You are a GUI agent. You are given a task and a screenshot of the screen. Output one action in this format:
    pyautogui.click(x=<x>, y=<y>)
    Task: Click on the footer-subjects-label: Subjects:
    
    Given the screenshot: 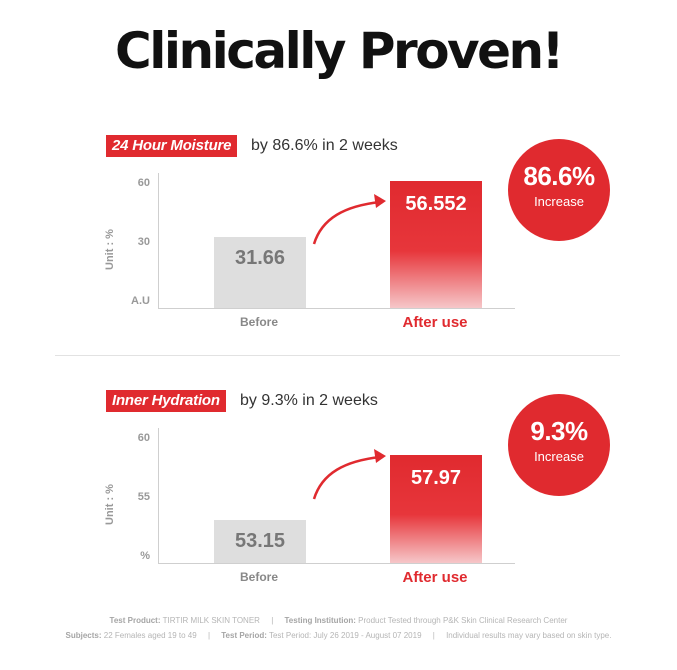 What is the action you would take?
    pyautogui.click(x=83, y=635)
    